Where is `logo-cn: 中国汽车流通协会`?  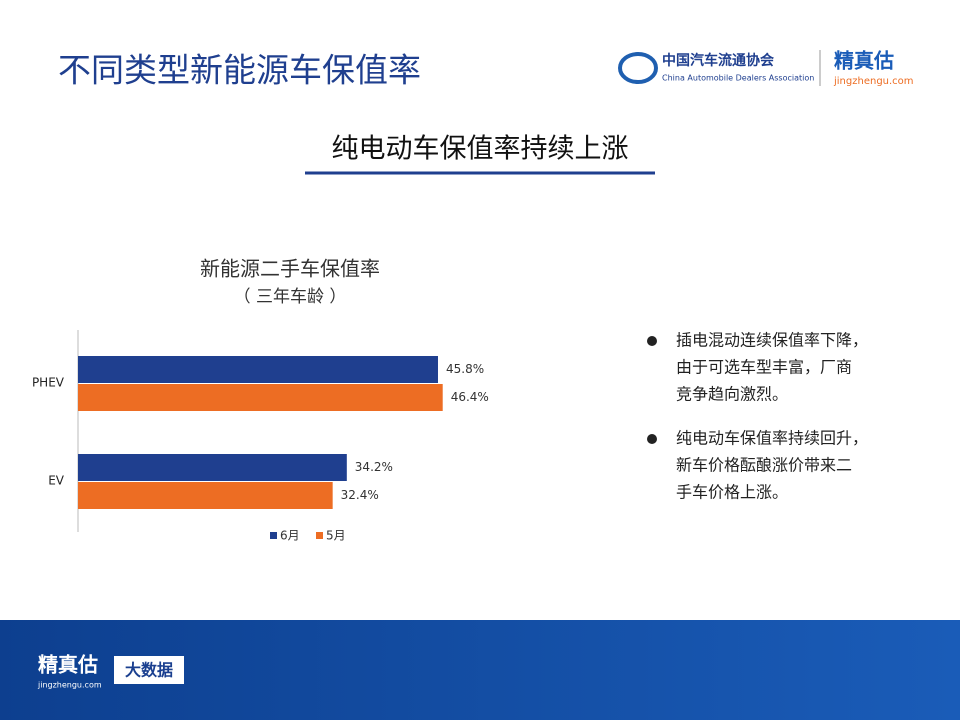
logo-cn: 中国汽车流通协会 is located at coordinates (718, 60).